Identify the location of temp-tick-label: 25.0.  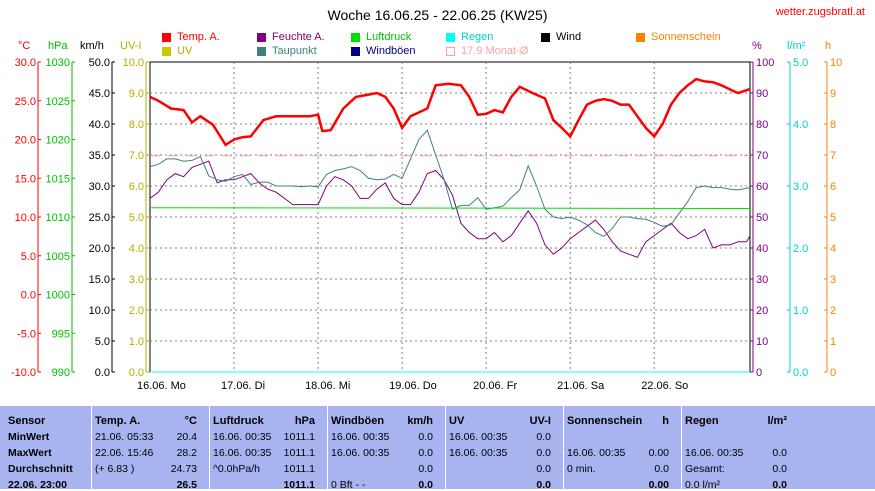
(25, 102).